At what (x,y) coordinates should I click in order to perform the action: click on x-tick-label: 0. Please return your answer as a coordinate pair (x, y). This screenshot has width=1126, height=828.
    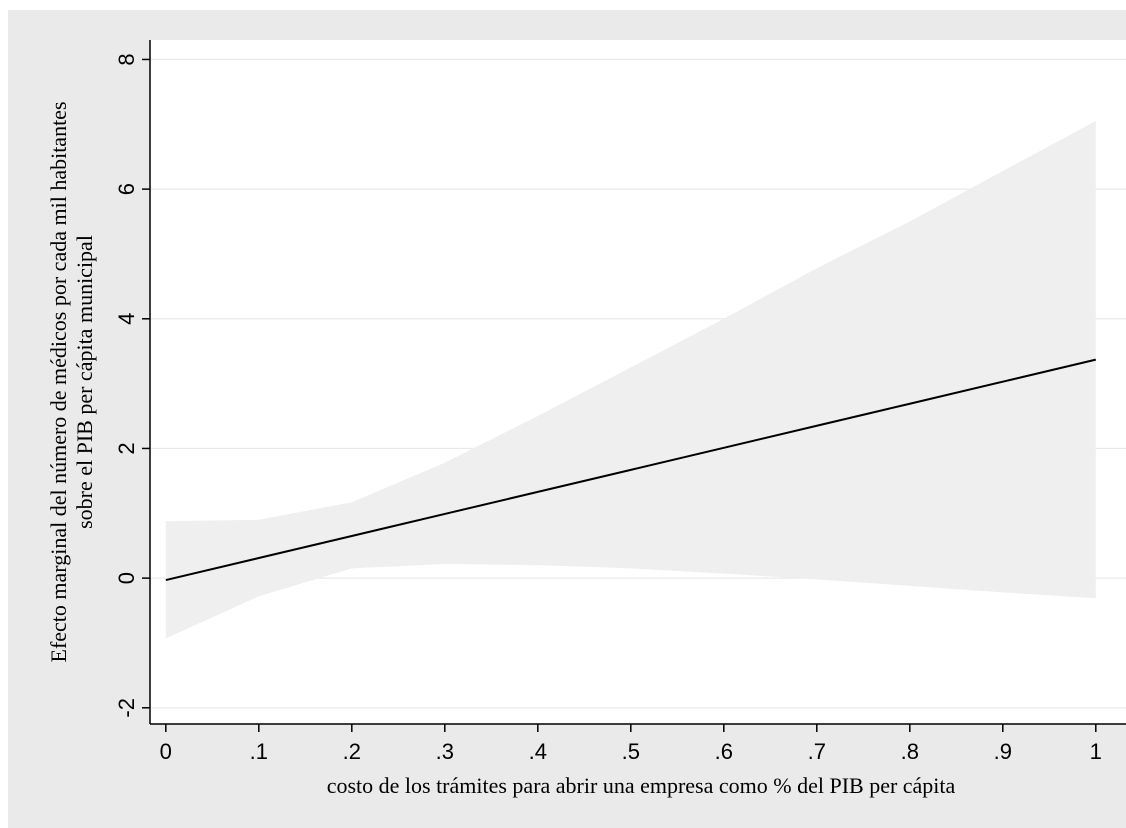
    Looking at the image, I should click on (166, 751).